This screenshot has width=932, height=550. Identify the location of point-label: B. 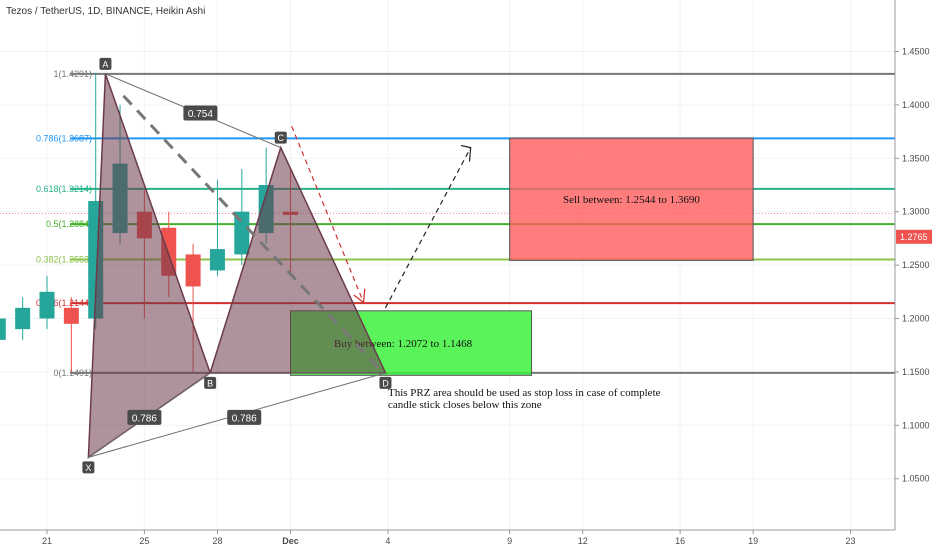
(210, 383).